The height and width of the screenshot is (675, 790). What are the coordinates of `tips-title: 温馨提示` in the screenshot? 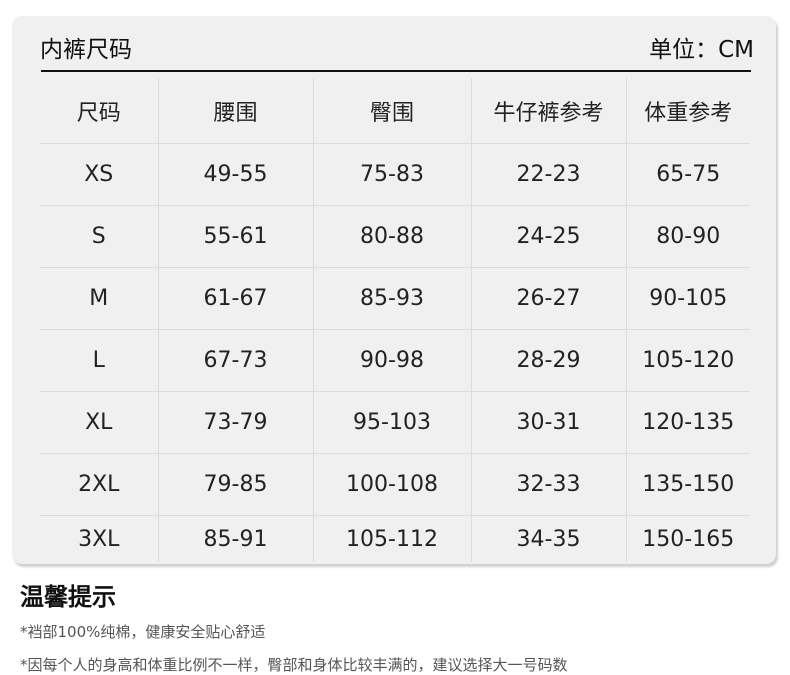 It's located at (68, 597).